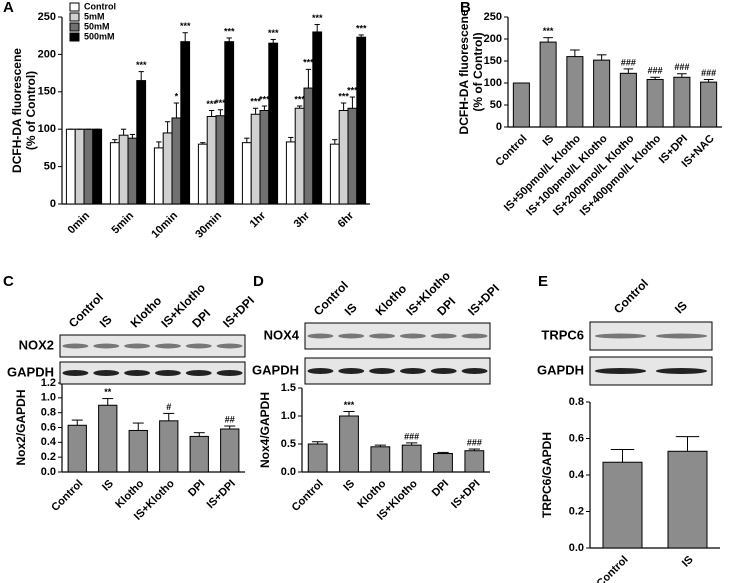 The height and width of the screenshot is (583, 731). What do you see at coordinates (47, 17) in the screenshot?
I see `y-tick-label: 250` at bounding box center [47, 17].